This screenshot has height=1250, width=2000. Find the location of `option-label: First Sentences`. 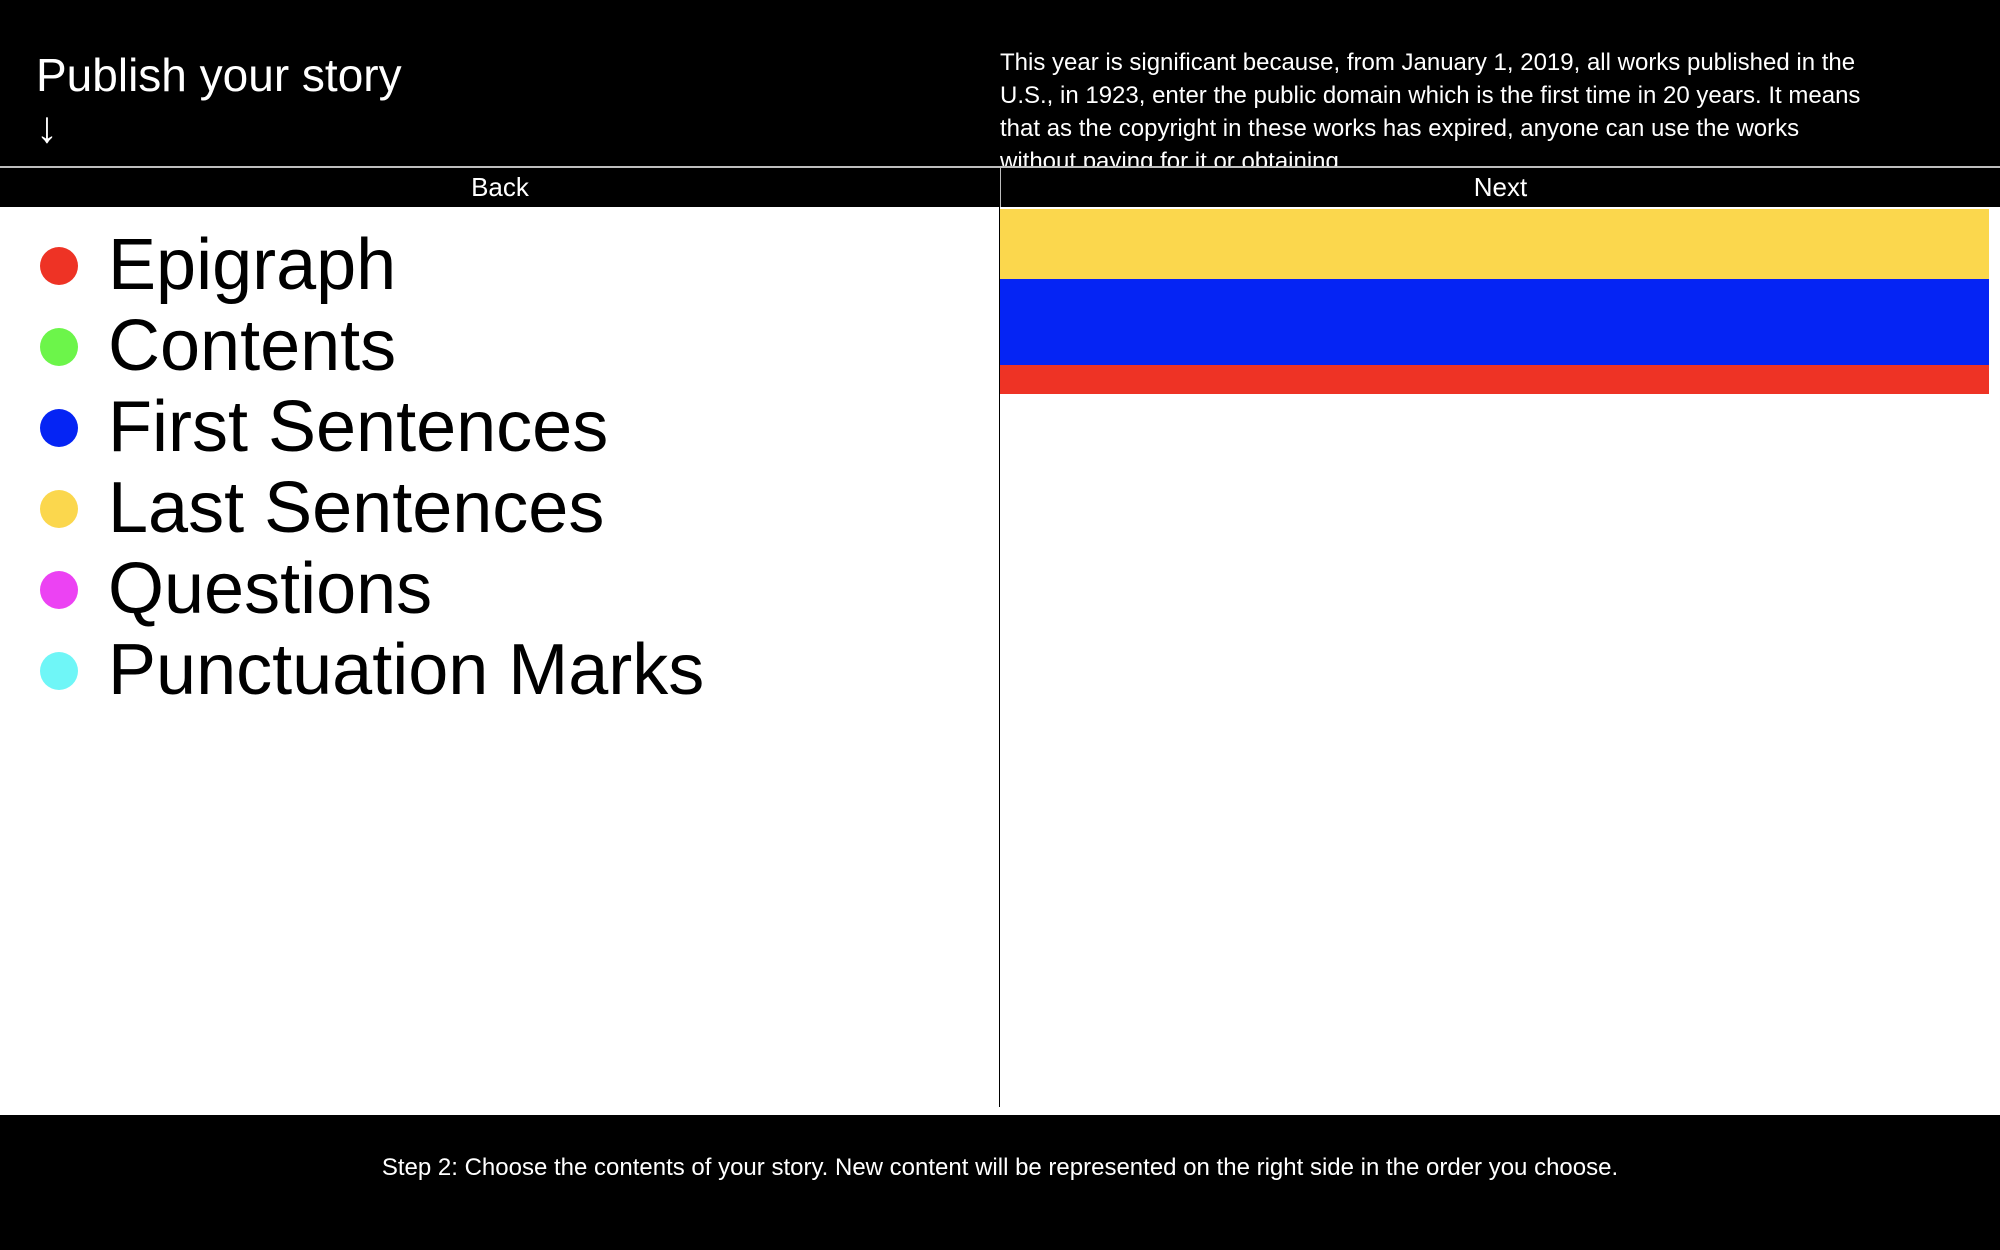

option-label: First Sentences is located at coordinates (358, 427).